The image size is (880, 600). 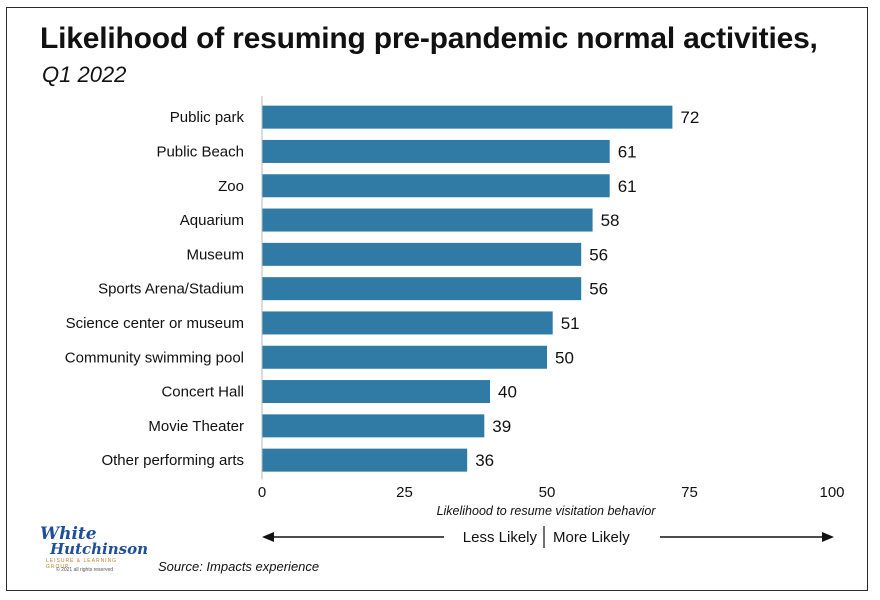 What do you see at coordinates (239, 566) in the screenshot?
I see `source-note: Source: Impacts experience` at bounding box center [239, 566].